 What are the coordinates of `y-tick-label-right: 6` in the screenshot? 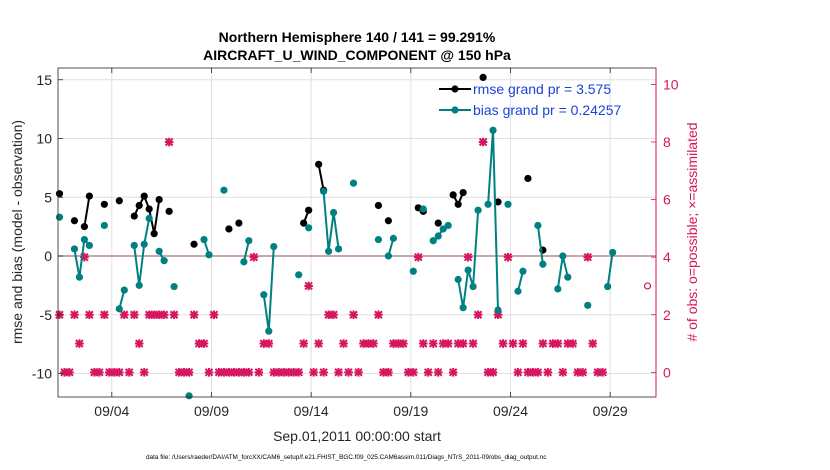 It's located at (667, 200).